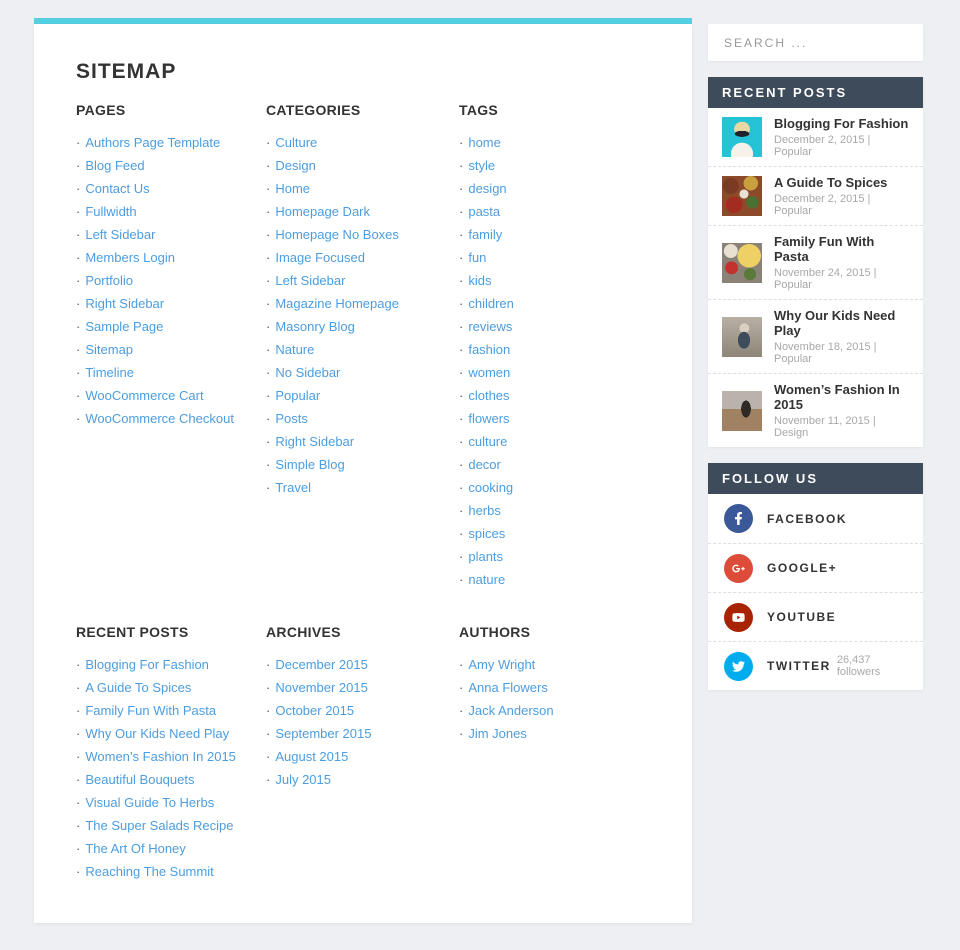  Describe the element at coordinates (109, 372) in the screenshot. I see `page-link: Timeline` at that location.